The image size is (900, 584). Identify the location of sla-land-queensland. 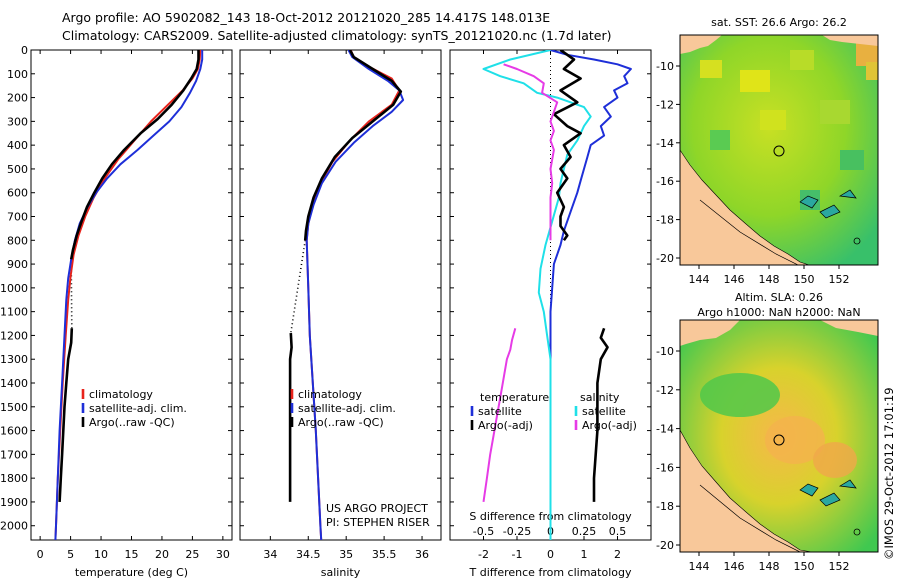
(746, 490).